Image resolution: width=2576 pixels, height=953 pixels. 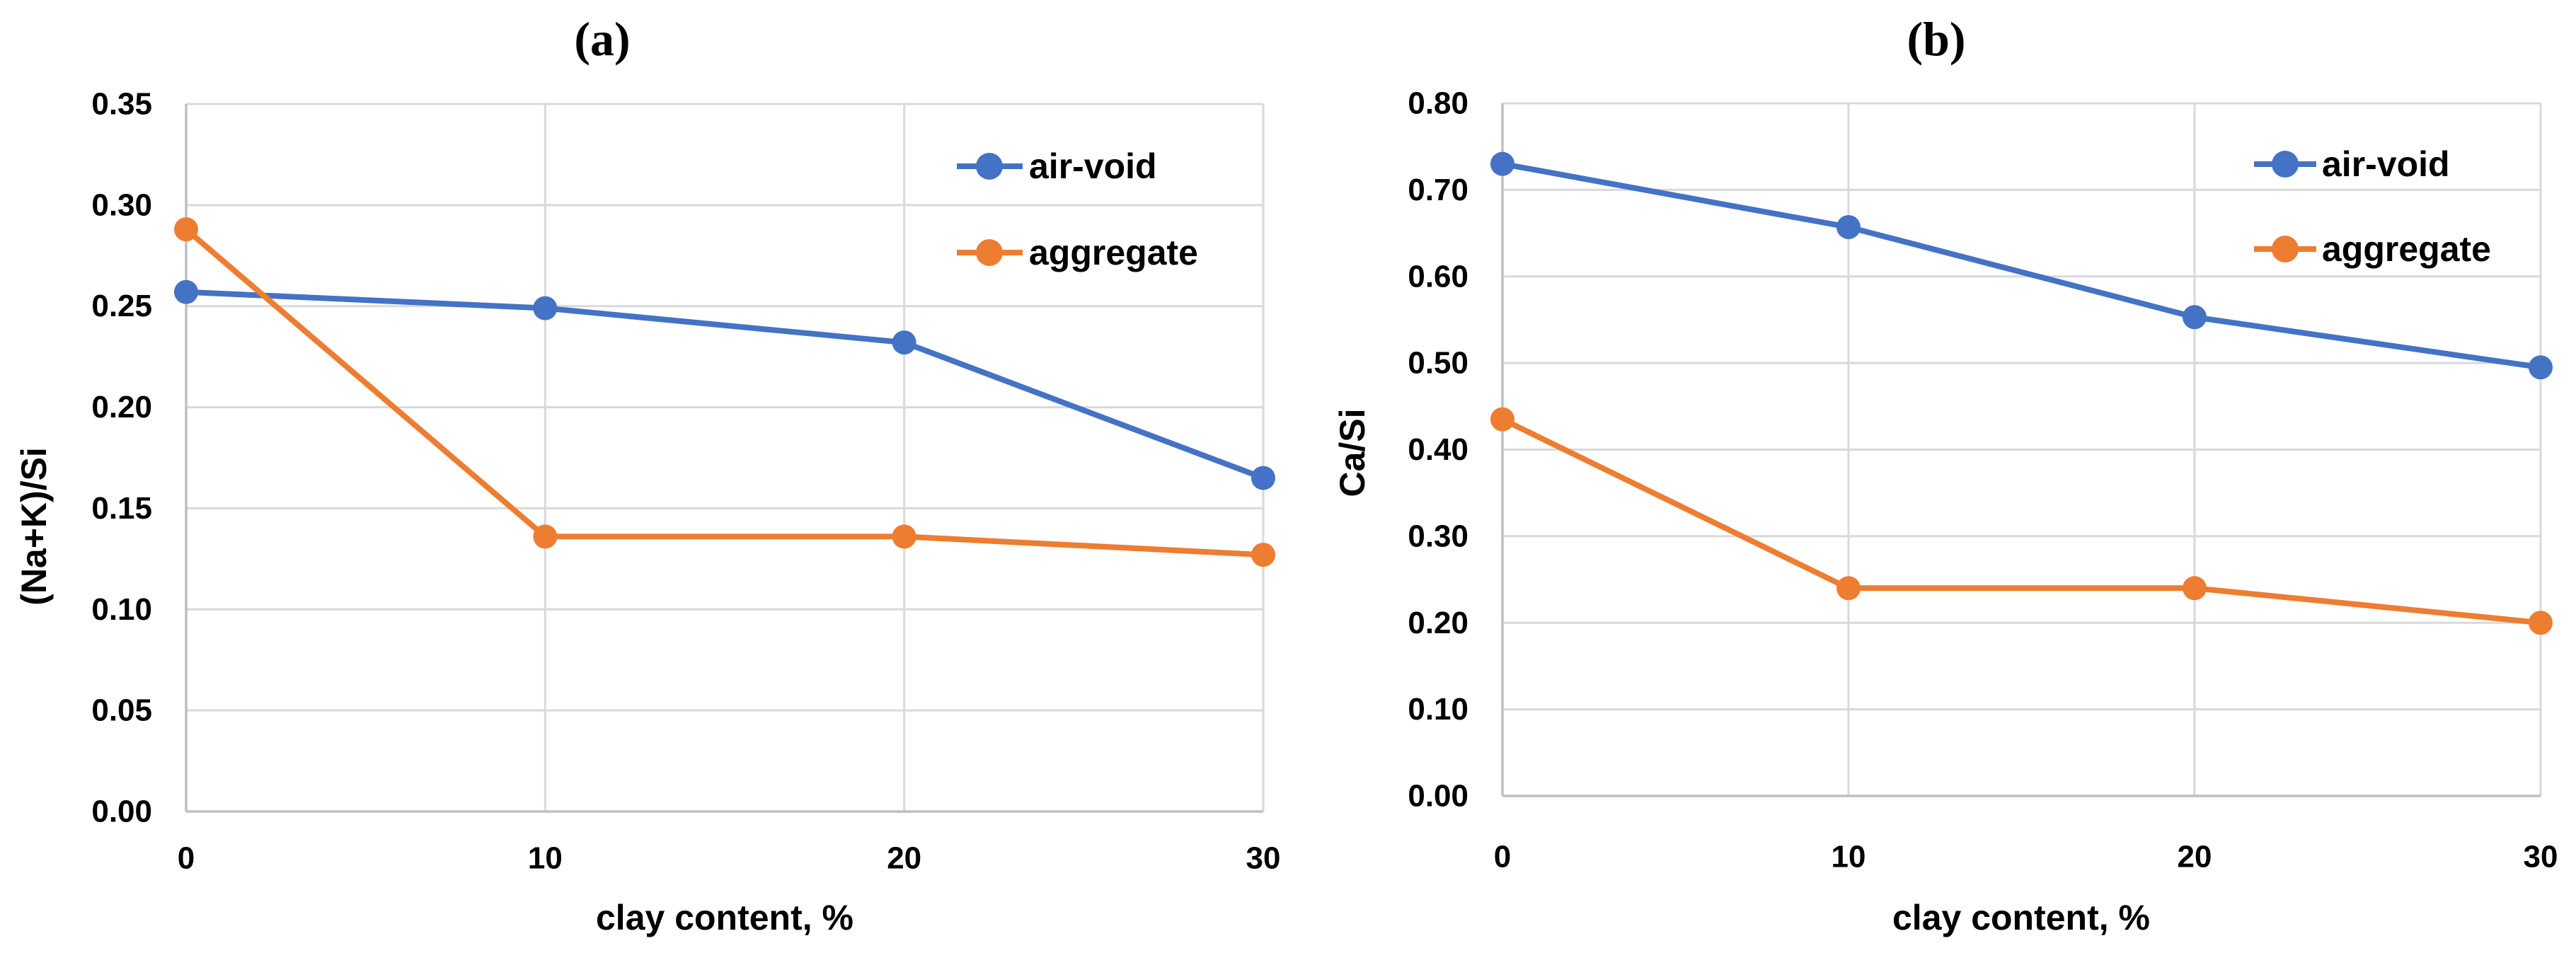 What do you see at coordinates (122, 508) in the screenshot?
I see `y-tick-label: 0.15` at bounding box center [122, 508].